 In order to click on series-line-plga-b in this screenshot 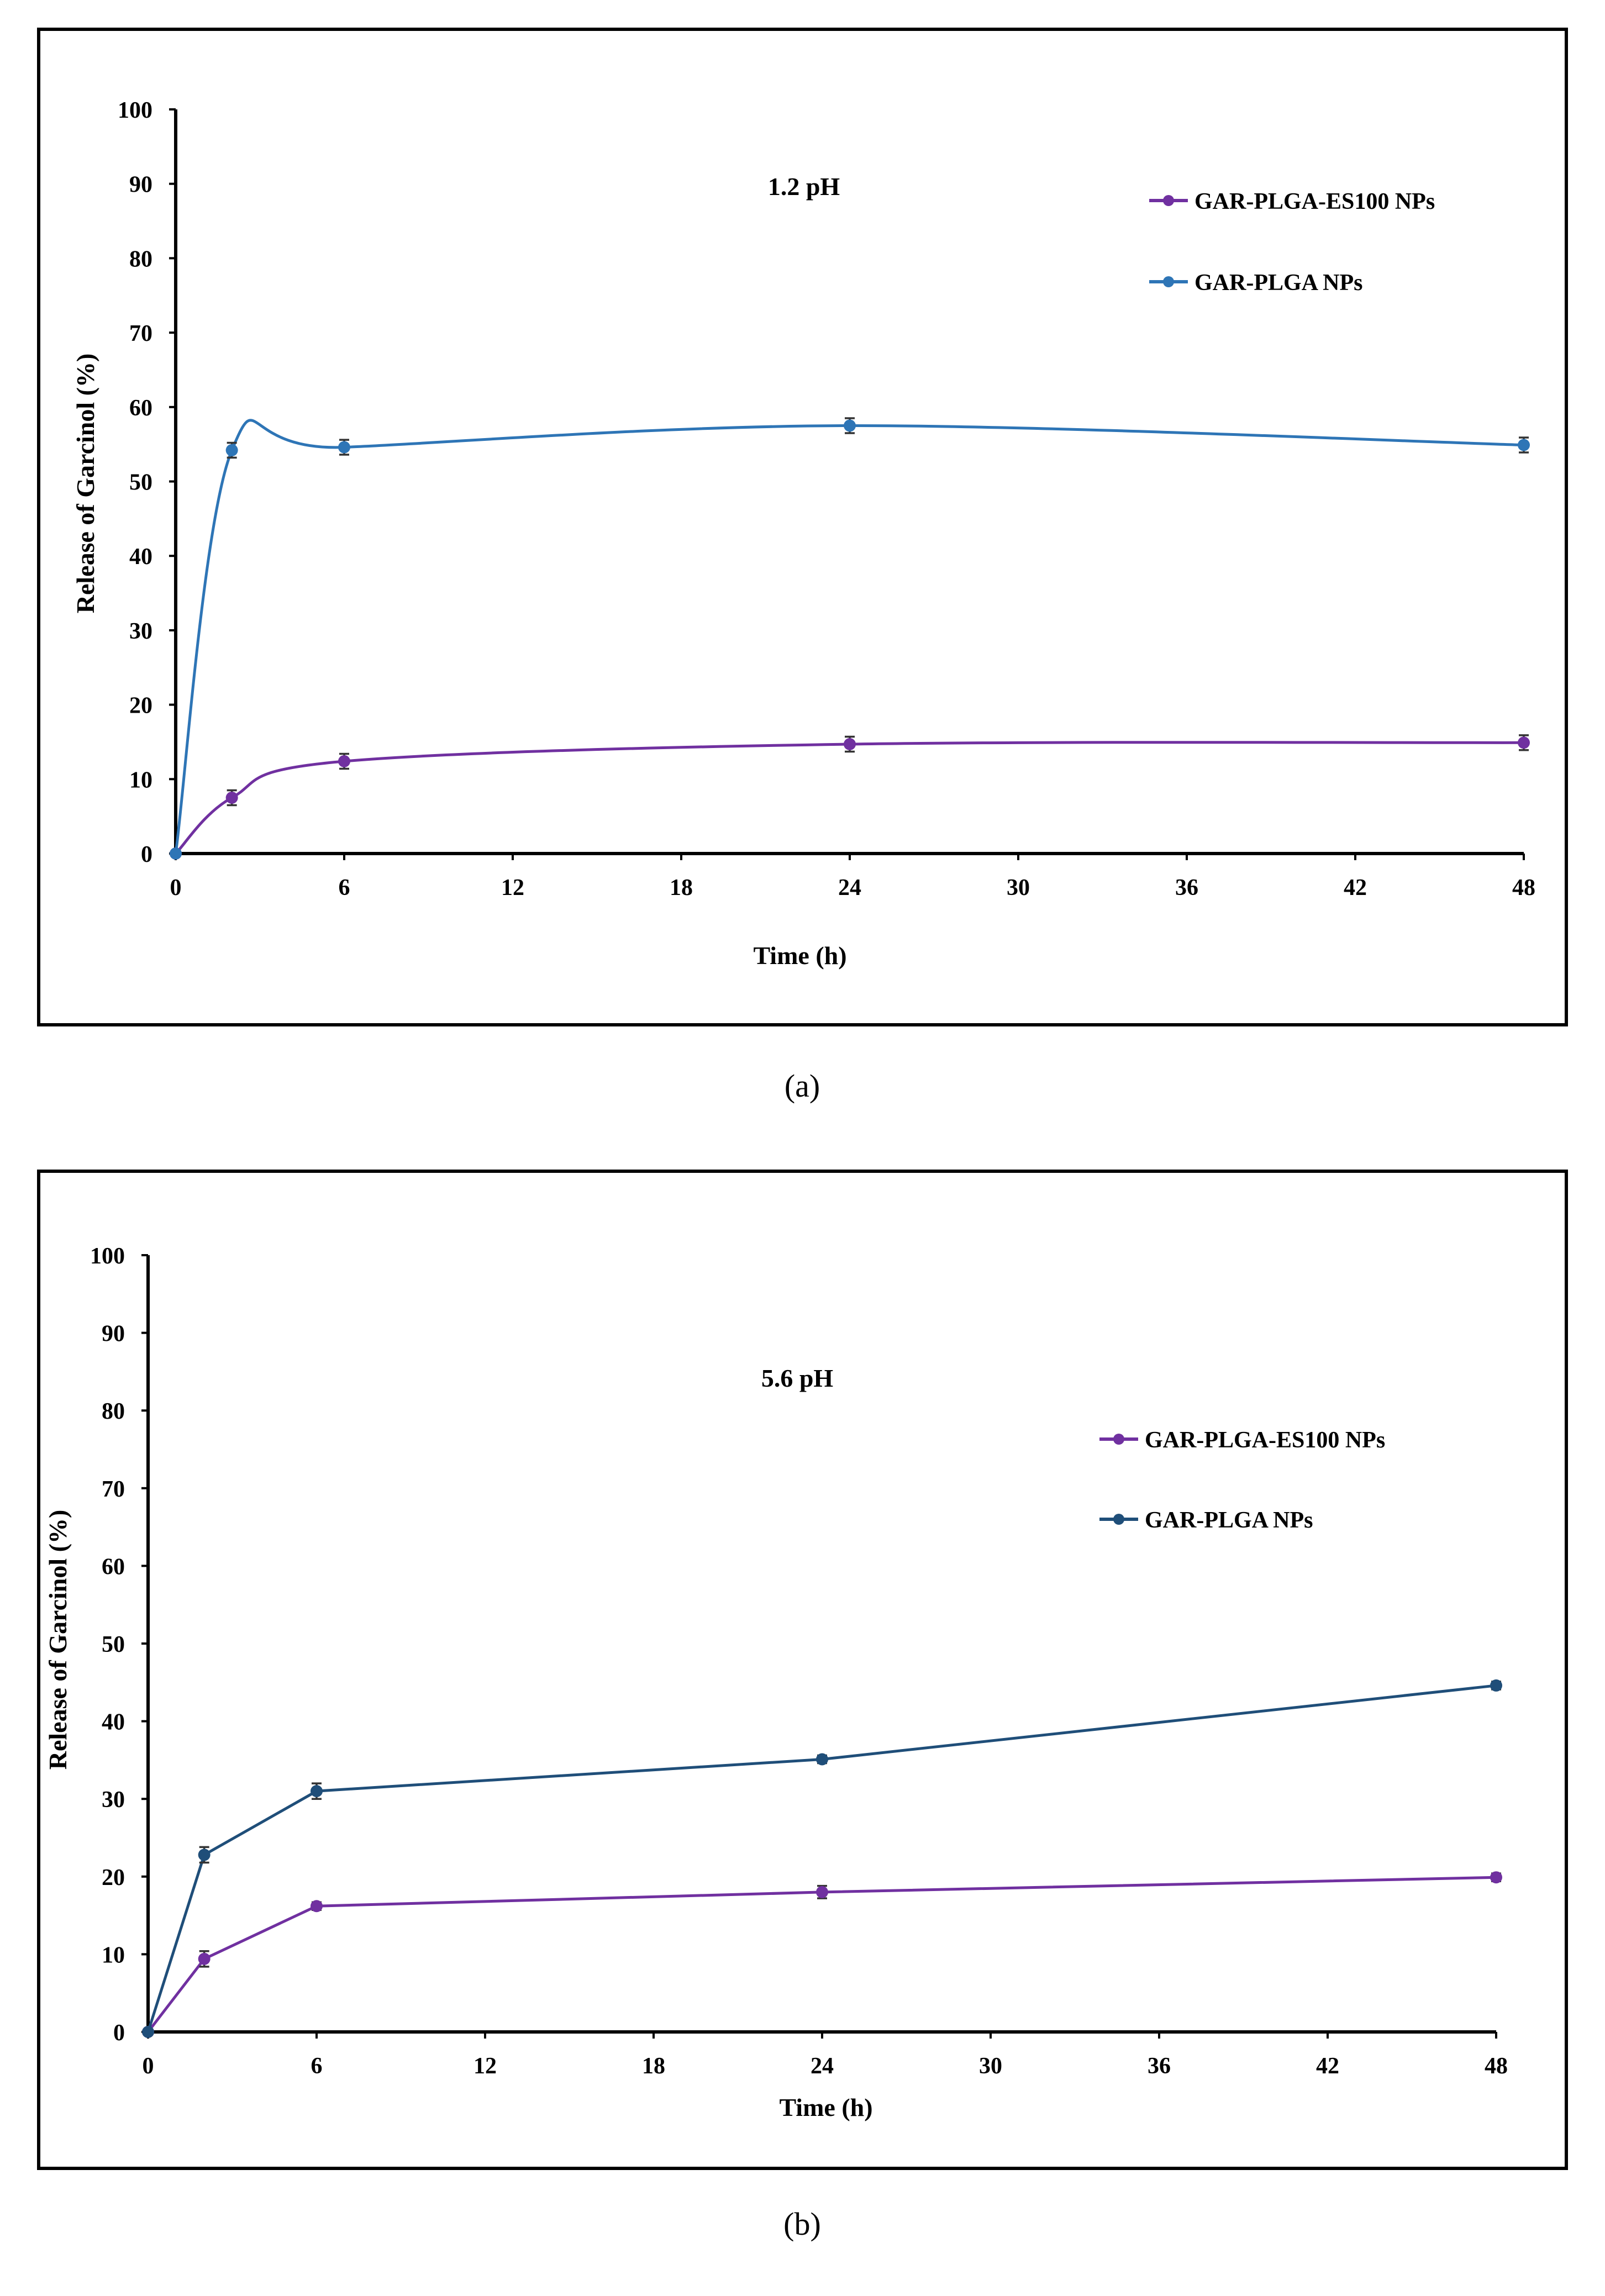, I will do `click(822, 1858)`.